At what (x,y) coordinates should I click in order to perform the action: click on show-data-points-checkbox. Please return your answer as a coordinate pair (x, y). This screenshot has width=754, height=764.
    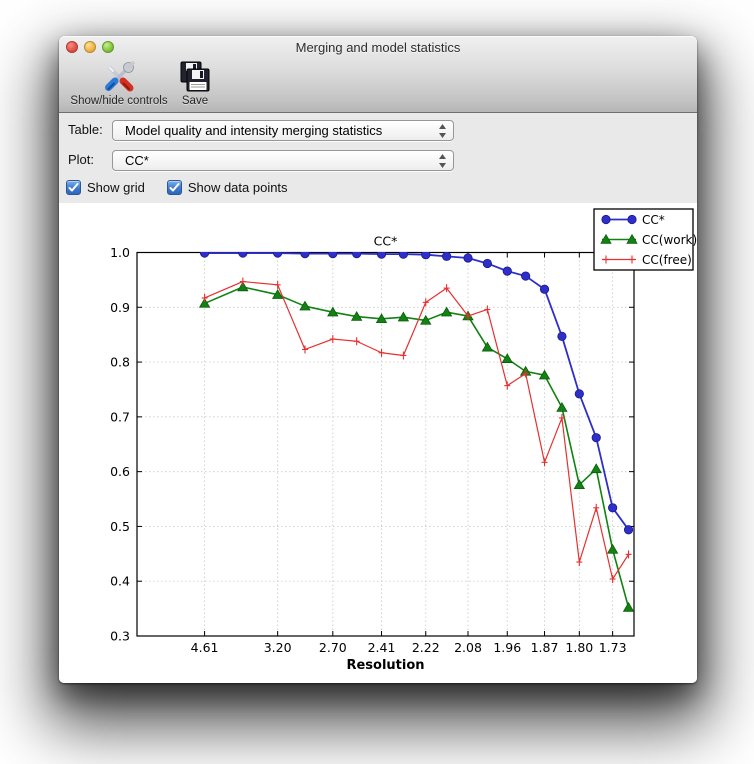
    Looking at the image, I should click on (174, 187).